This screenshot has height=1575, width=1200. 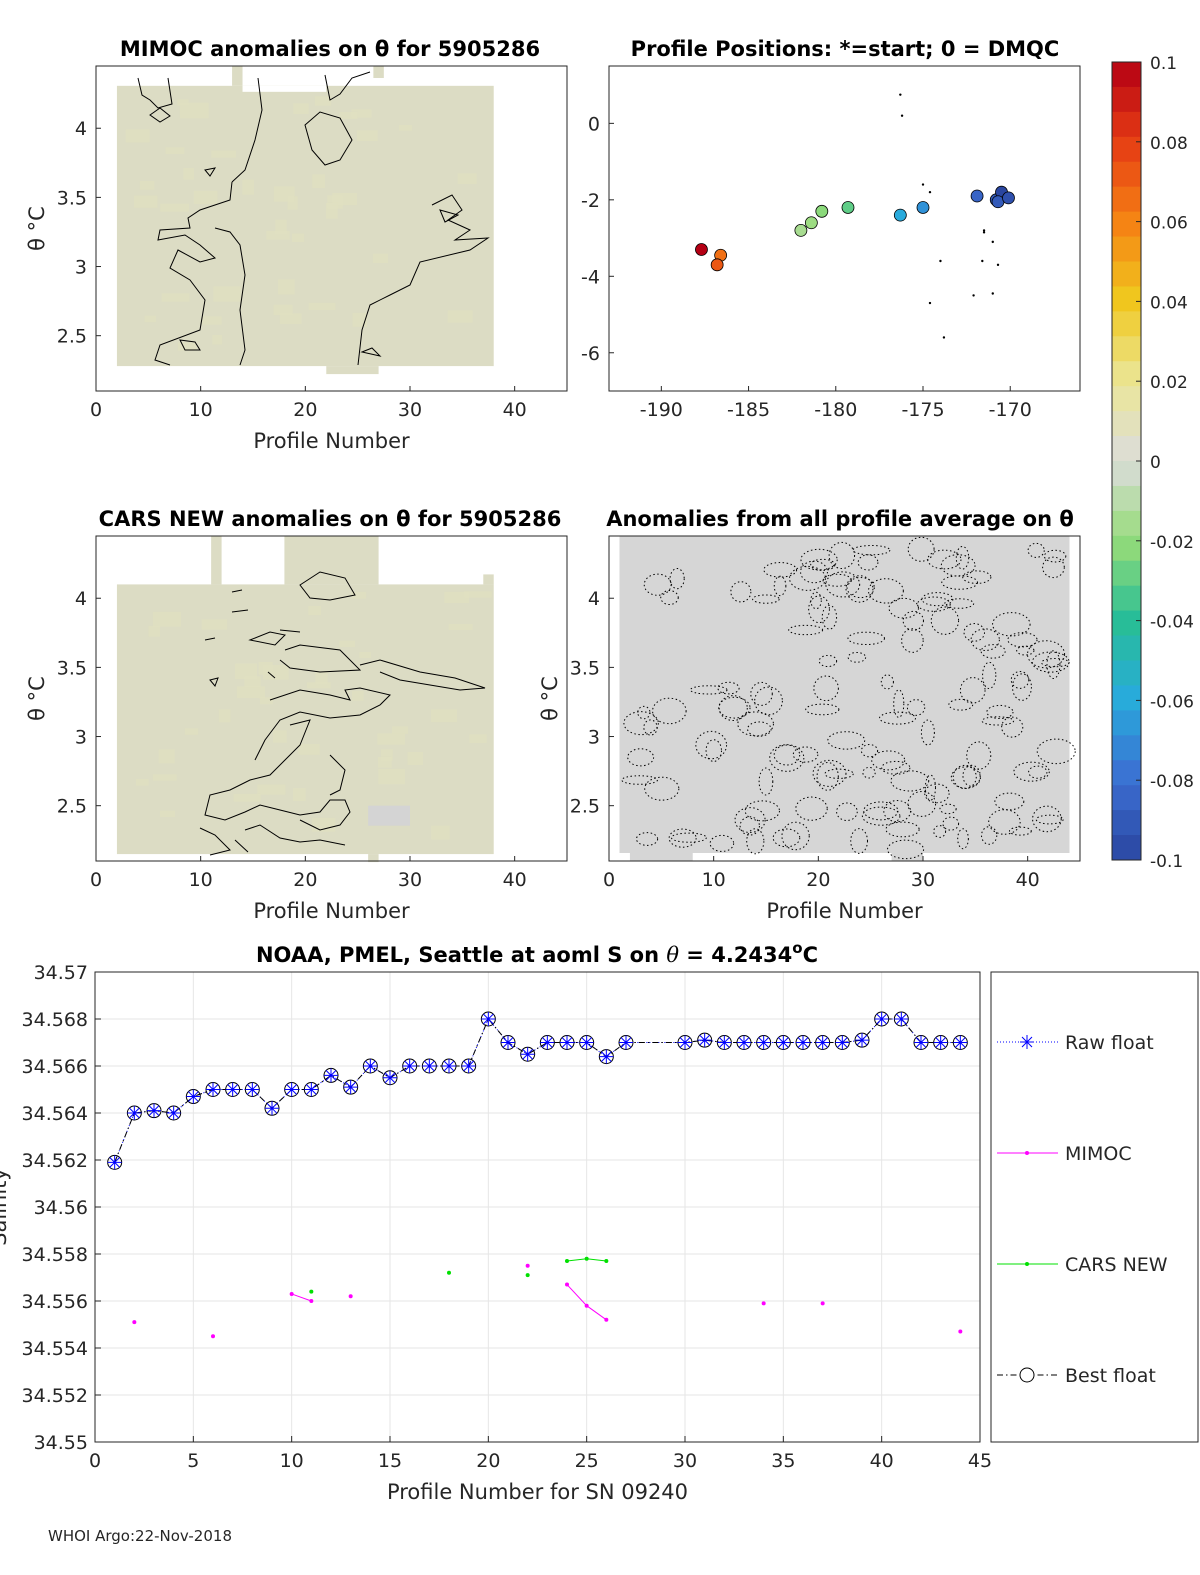 I want to click on colorbar-tick-label: 0, so click(x=1155, y=463).